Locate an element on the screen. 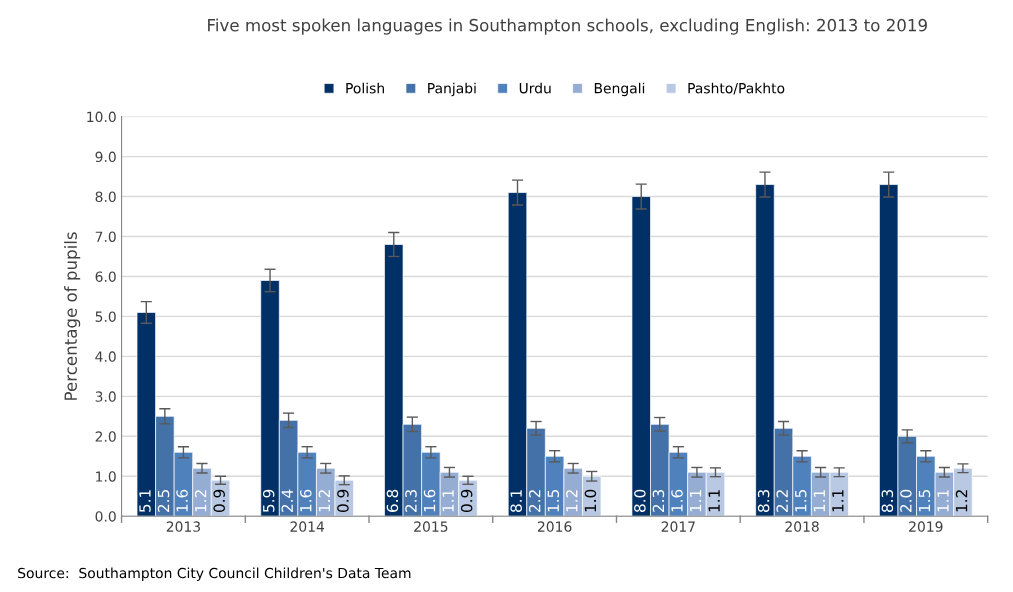 The width and height of the screenshot is (1013, 592). chart-title: Five most spoken languages in Southampton schools, excluding English: 2013 to 2019 is located at coordinates (567, 26).